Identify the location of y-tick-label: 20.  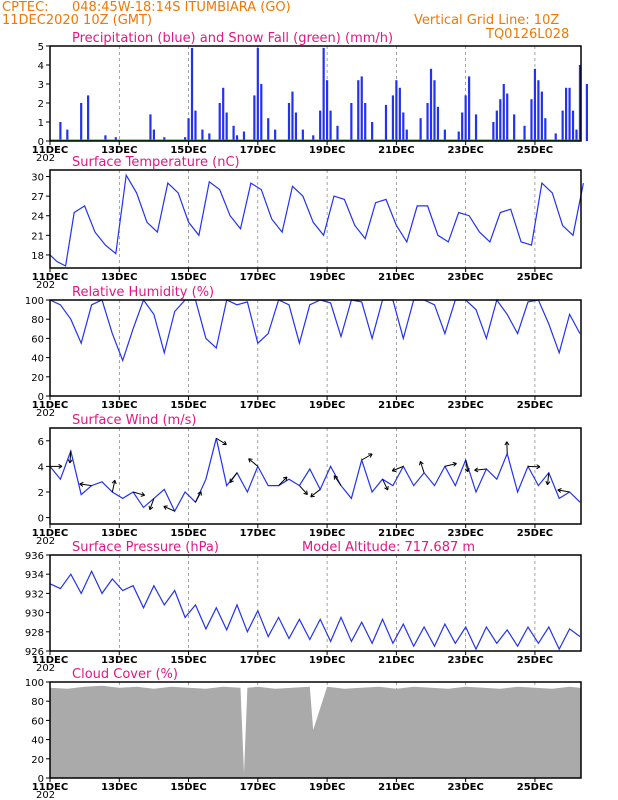
(37, 760).